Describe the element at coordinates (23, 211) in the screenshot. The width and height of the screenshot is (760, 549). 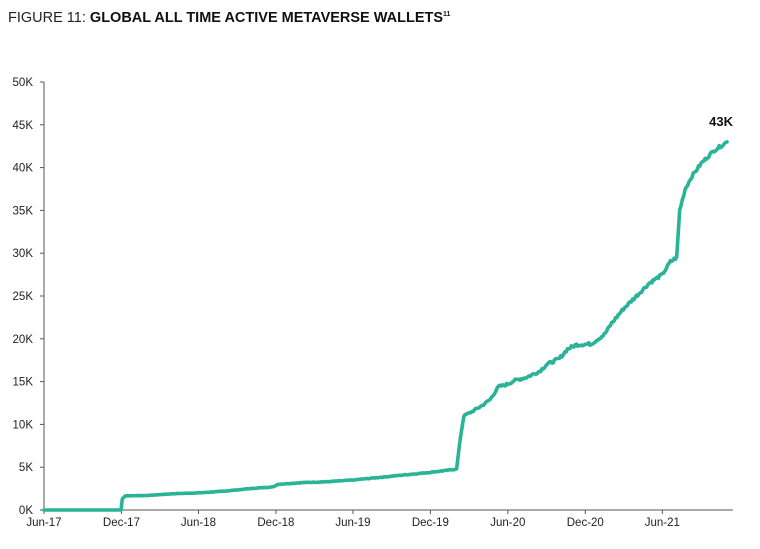
I see `y-tick-label: 35K` at that location.